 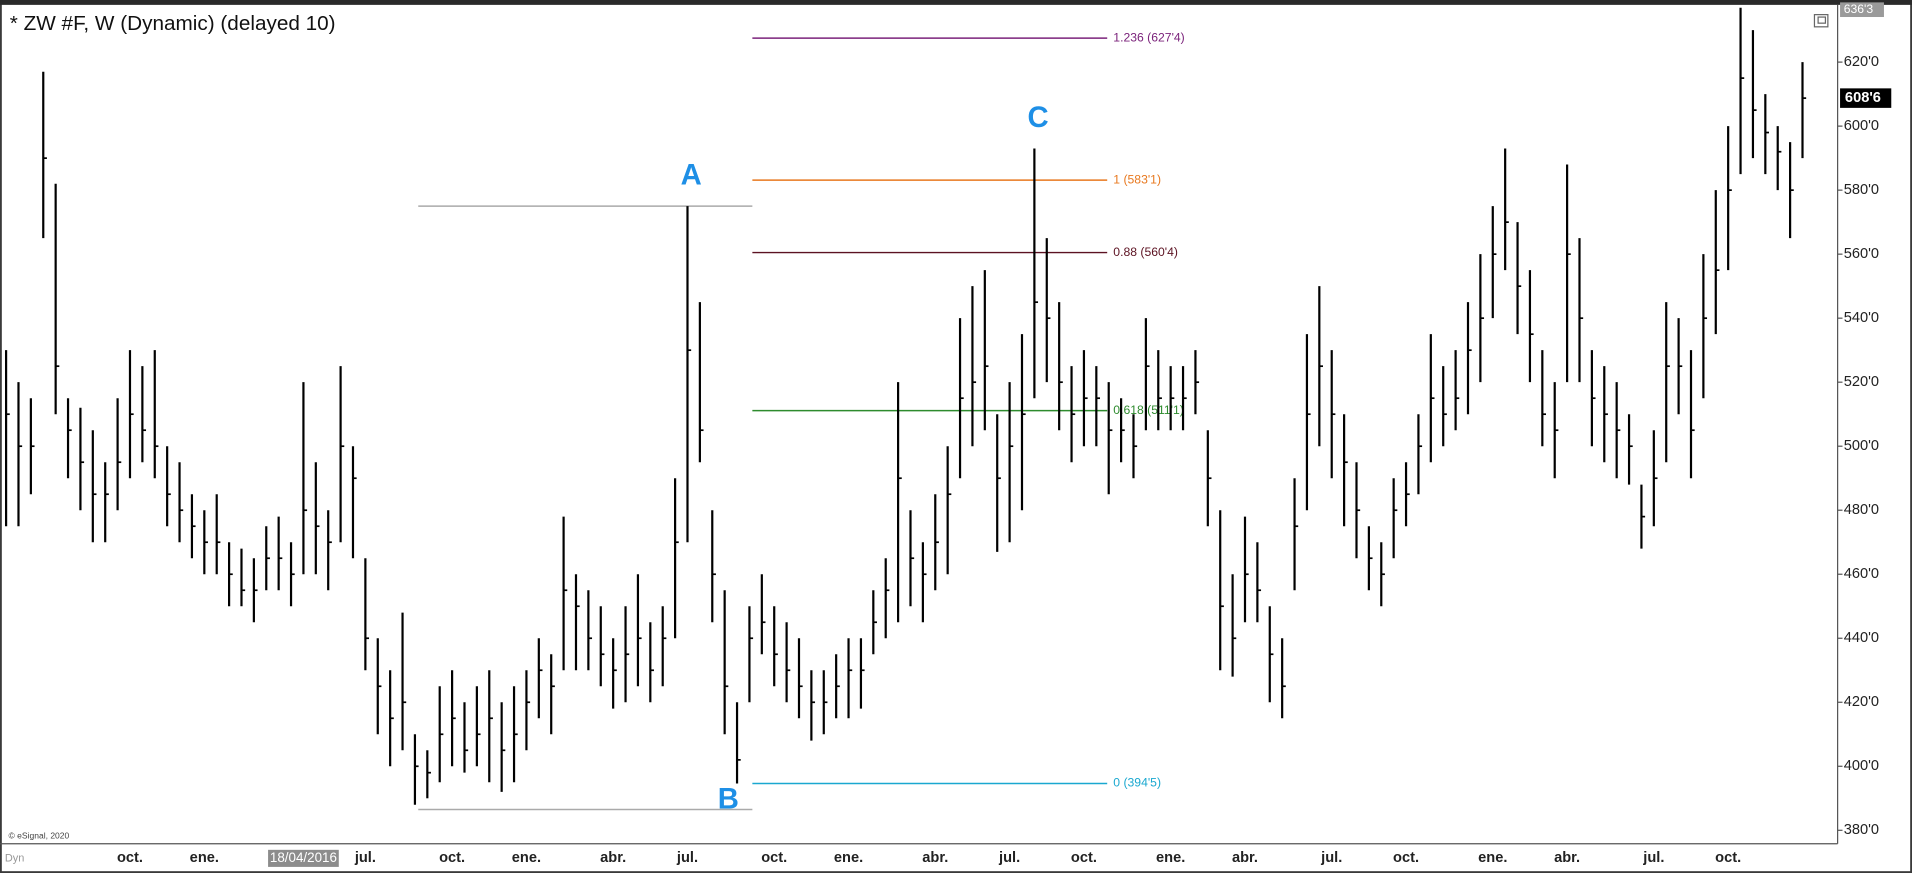 What do you see at coordinates (1137, 179) in the screenshot?
I see `fib-label: 1 (583'1)` at bounding box center [1137, 179].